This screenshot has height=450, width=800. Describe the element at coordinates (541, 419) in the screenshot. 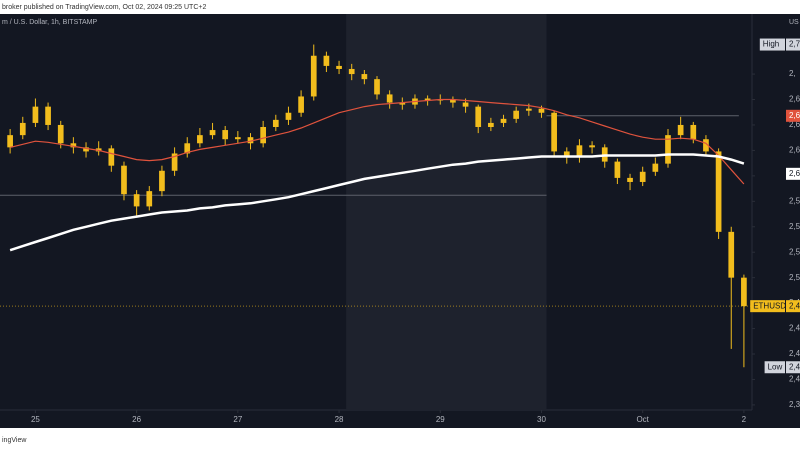

I see `x-tick-label: 30` at that location.